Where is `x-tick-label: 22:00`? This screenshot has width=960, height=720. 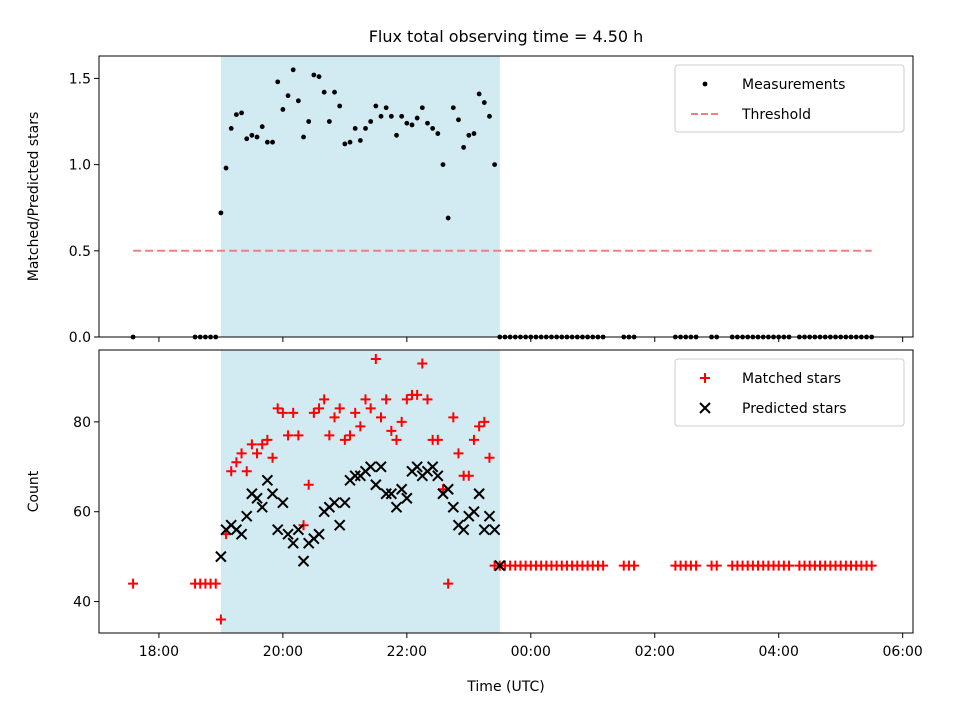
x-tick-label: 22:00 is located at coordinates (407, 652).